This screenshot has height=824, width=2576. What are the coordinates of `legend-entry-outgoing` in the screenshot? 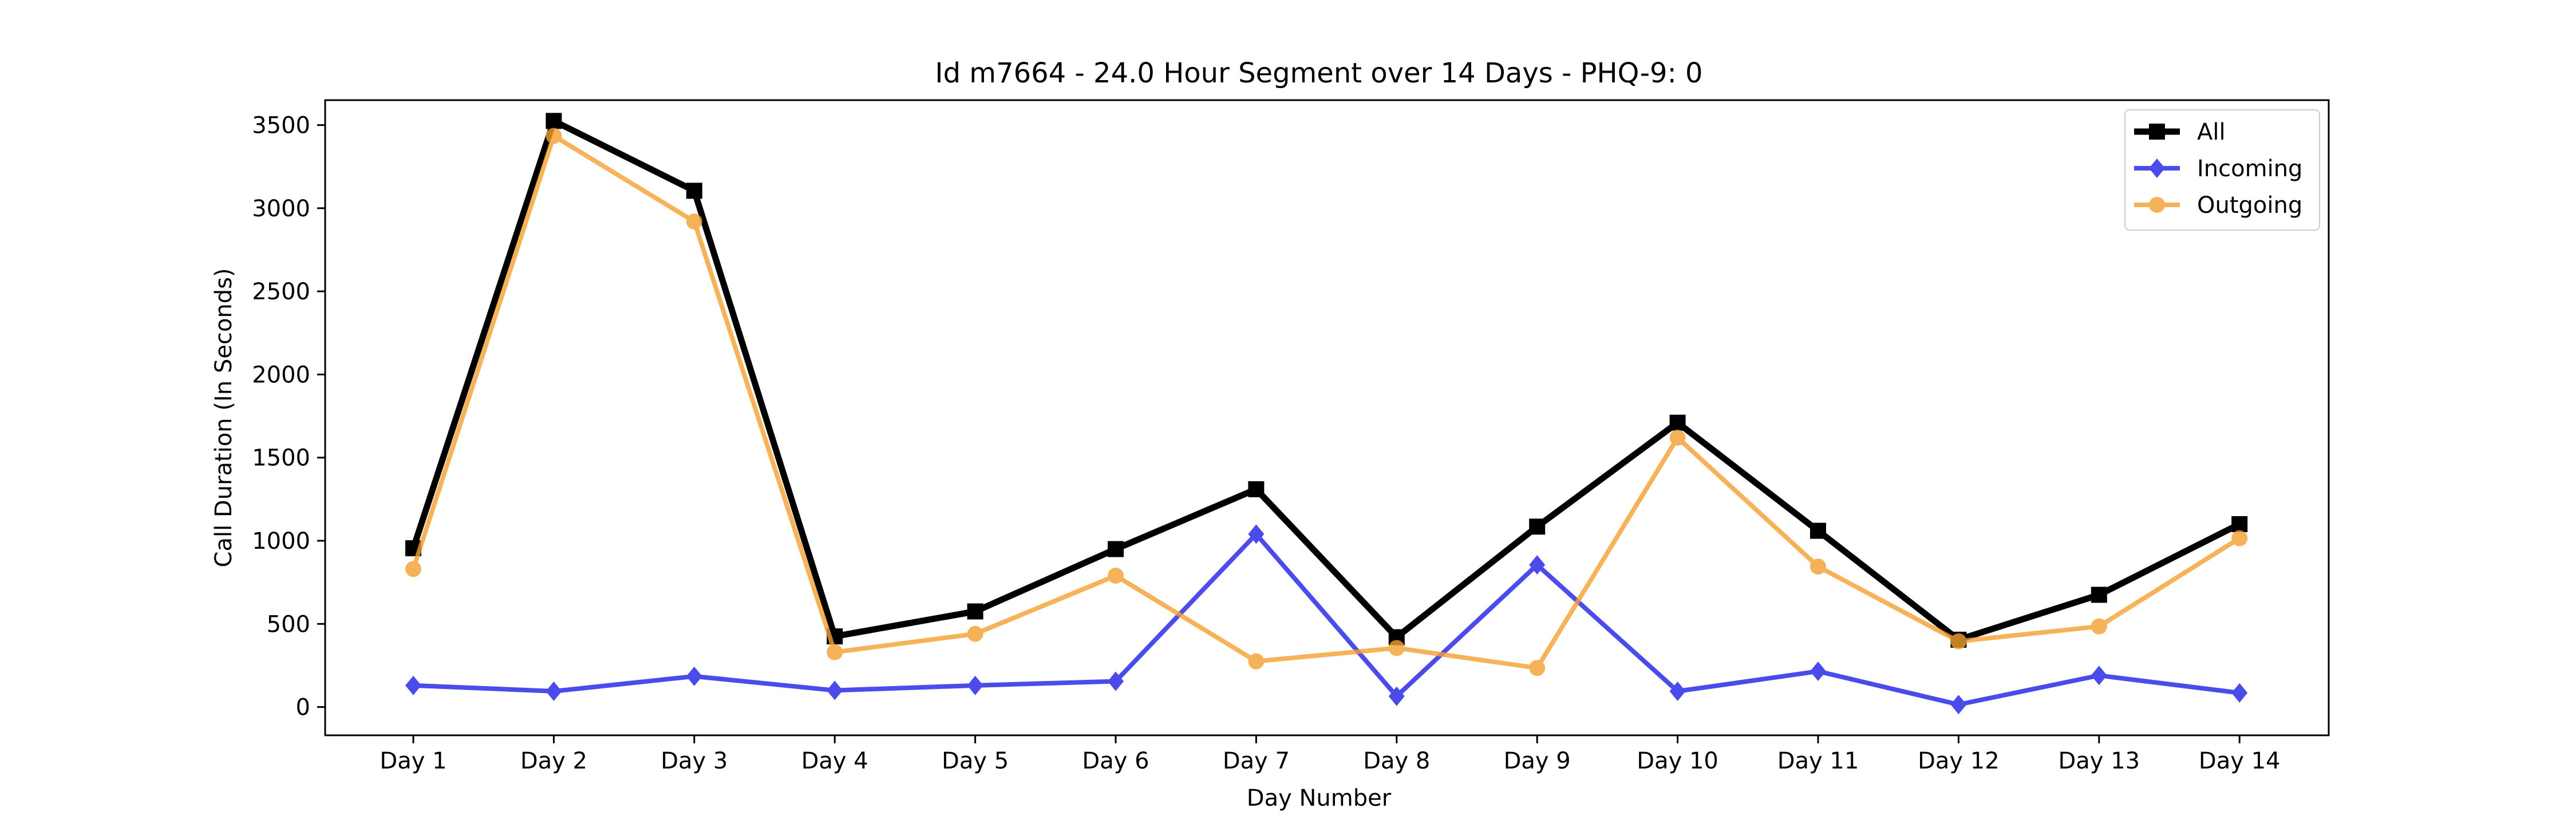 It's located at (2157, 205).